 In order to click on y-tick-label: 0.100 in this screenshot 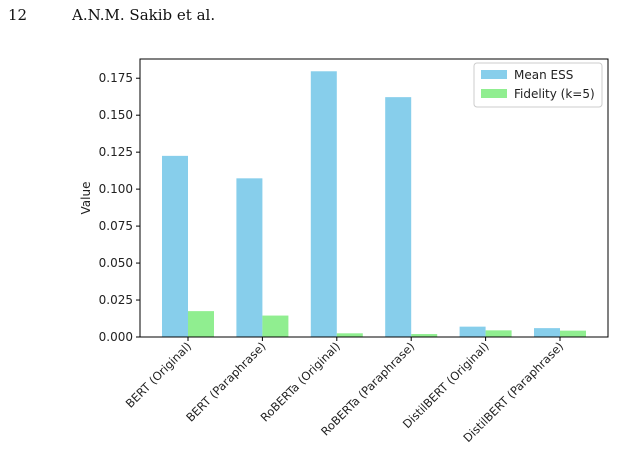, I will do `click(116, 189)`.